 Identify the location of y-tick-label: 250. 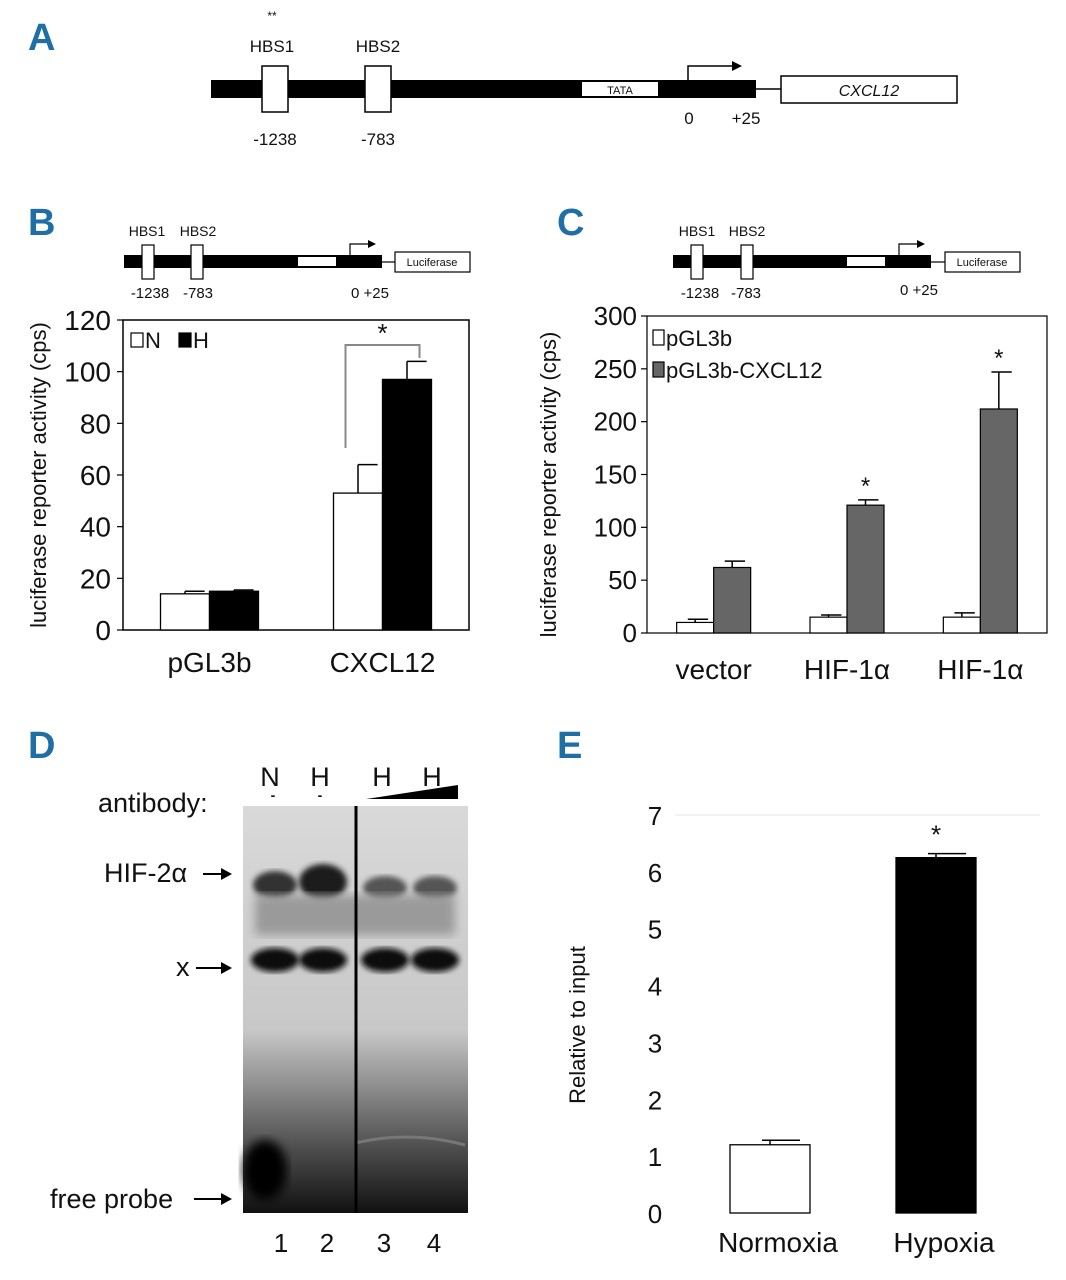
(615, 369).